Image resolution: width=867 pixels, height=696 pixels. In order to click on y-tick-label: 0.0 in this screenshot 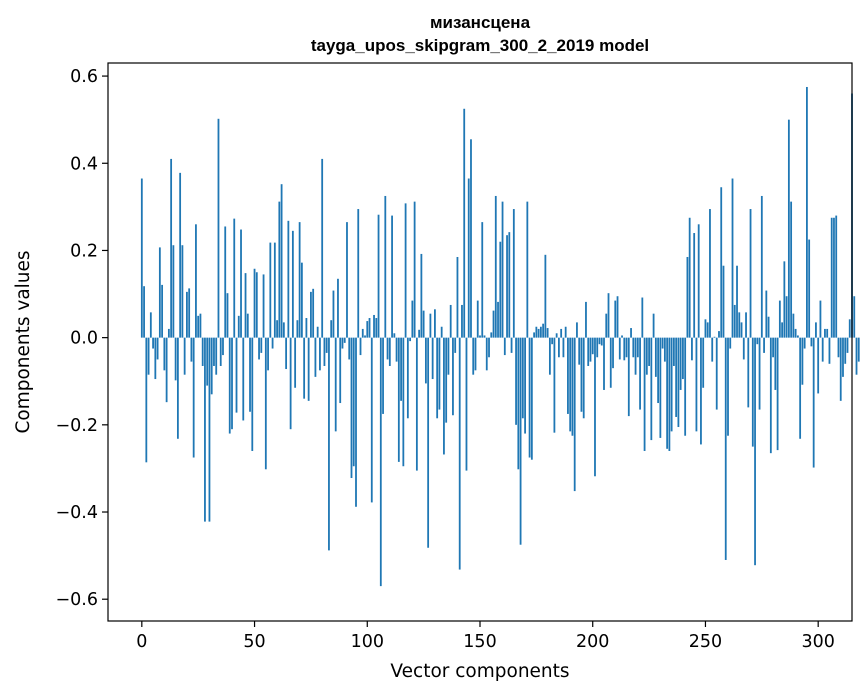, I will do `click(84, 339)`.